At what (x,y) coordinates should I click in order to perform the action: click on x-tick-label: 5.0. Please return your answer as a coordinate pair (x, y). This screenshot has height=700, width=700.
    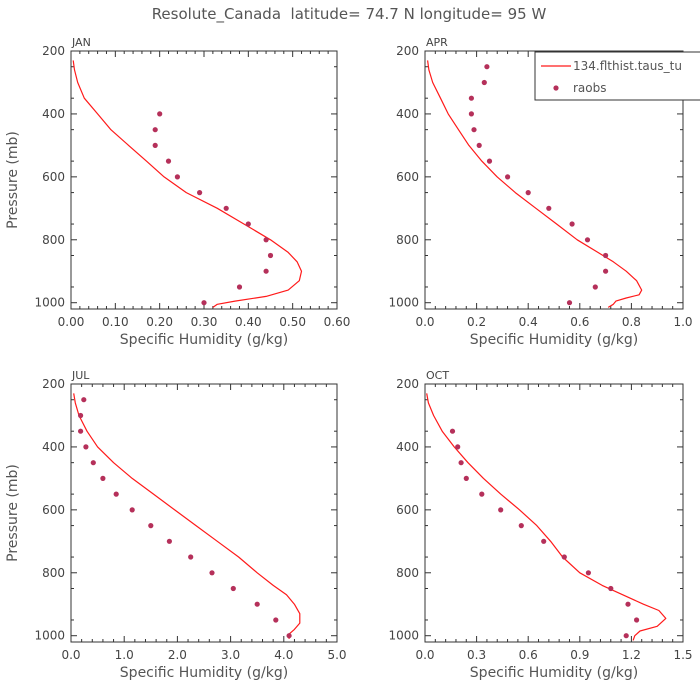
    Looking at the image, I should click on (336, 655).